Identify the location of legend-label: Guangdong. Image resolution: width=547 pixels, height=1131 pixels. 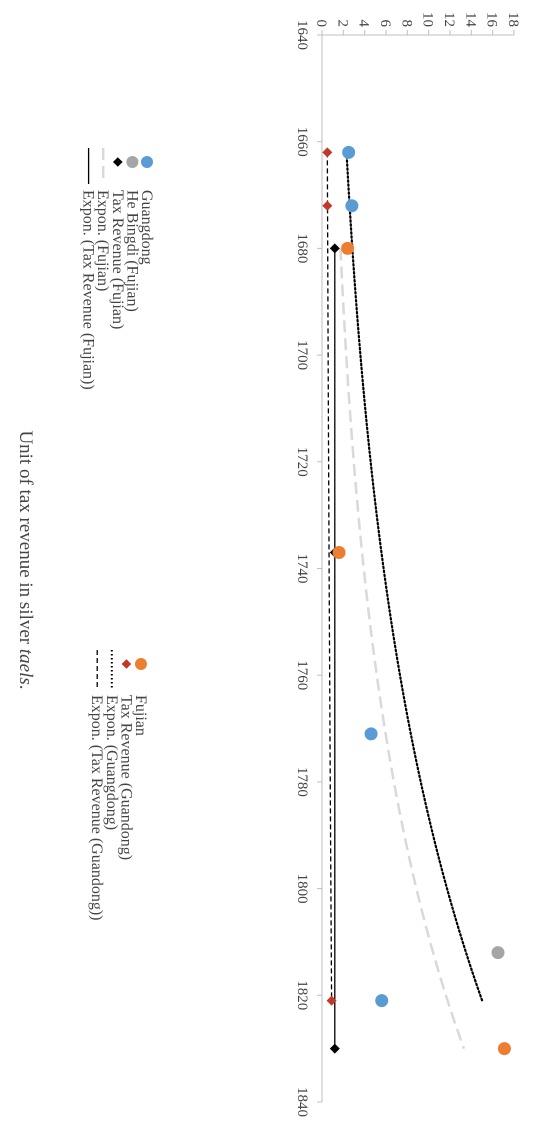
(146, 227).